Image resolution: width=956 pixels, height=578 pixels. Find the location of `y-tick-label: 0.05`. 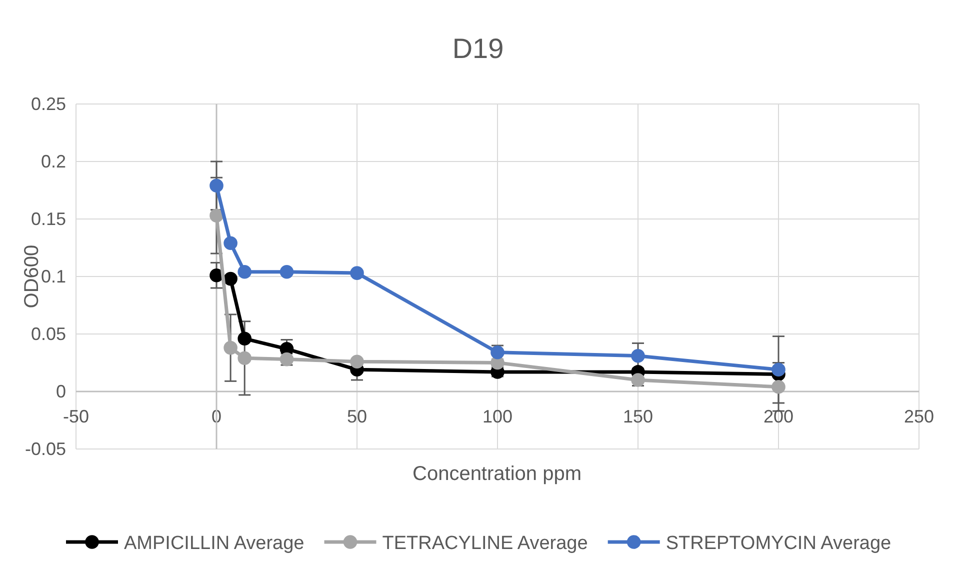

y-tick-label: 0.05 is located at coordinates (48, 334).